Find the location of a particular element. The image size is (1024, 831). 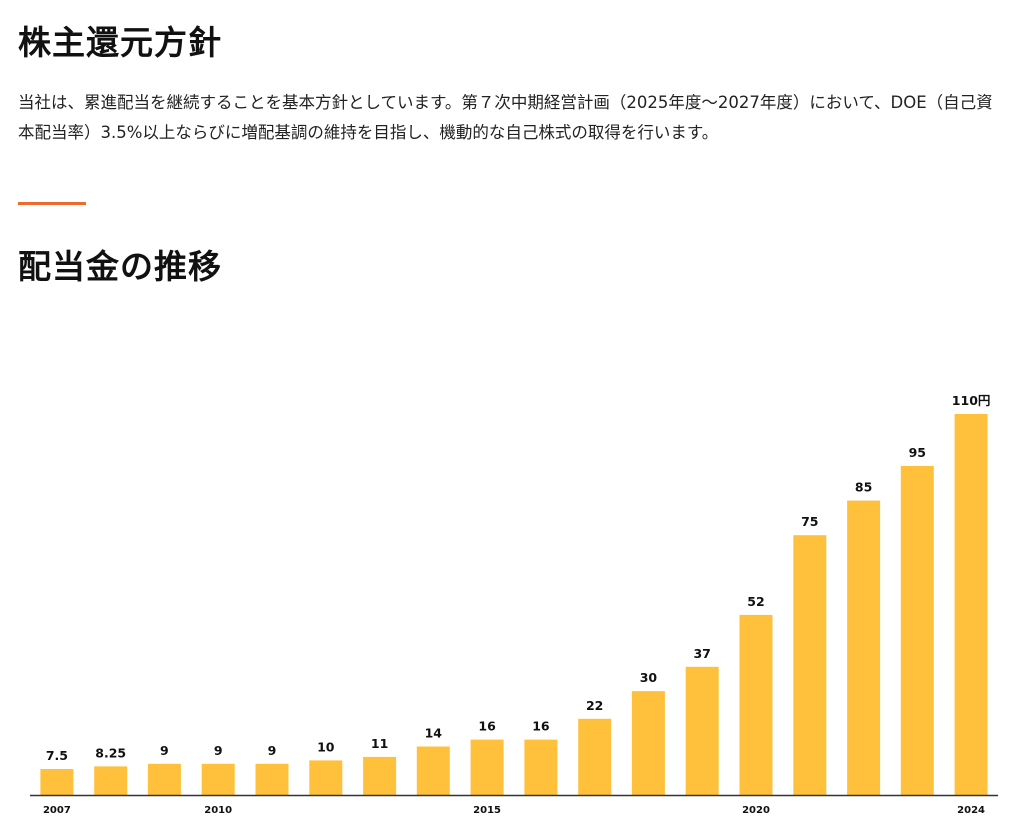

bar-2014 is located at coordinates (433, 770).